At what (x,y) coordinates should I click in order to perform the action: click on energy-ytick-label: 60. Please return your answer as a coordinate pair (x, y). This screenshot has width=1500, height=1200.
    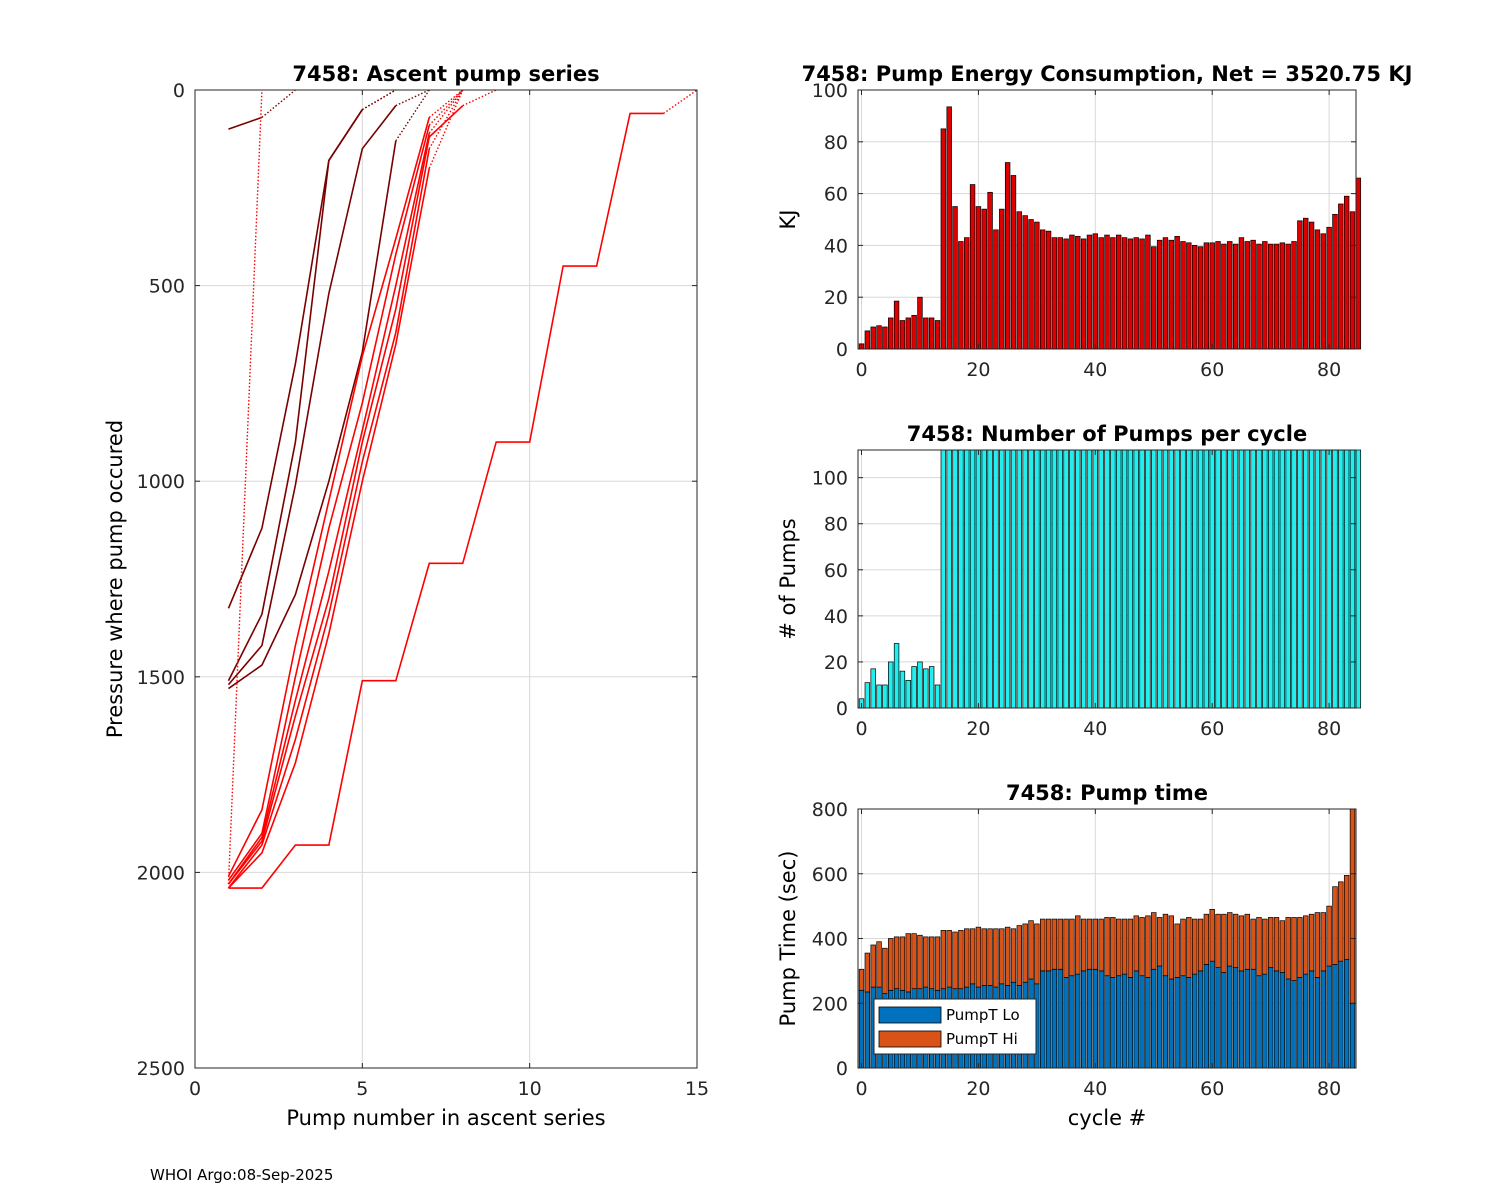
    Looking at the image, I should click on (836, 195).